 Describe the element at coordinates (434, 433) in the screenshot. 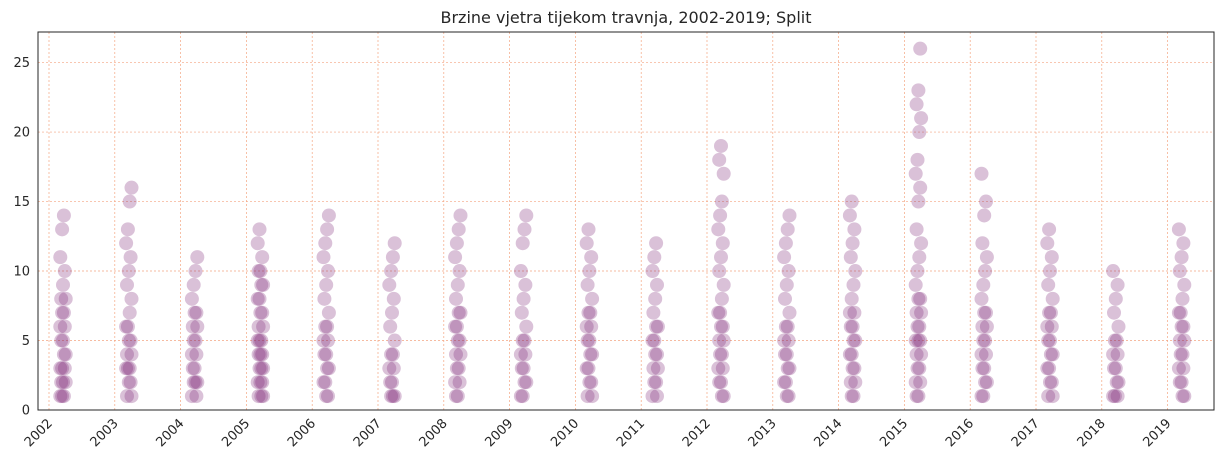

I see `x-tick-label: 2008` at that location.